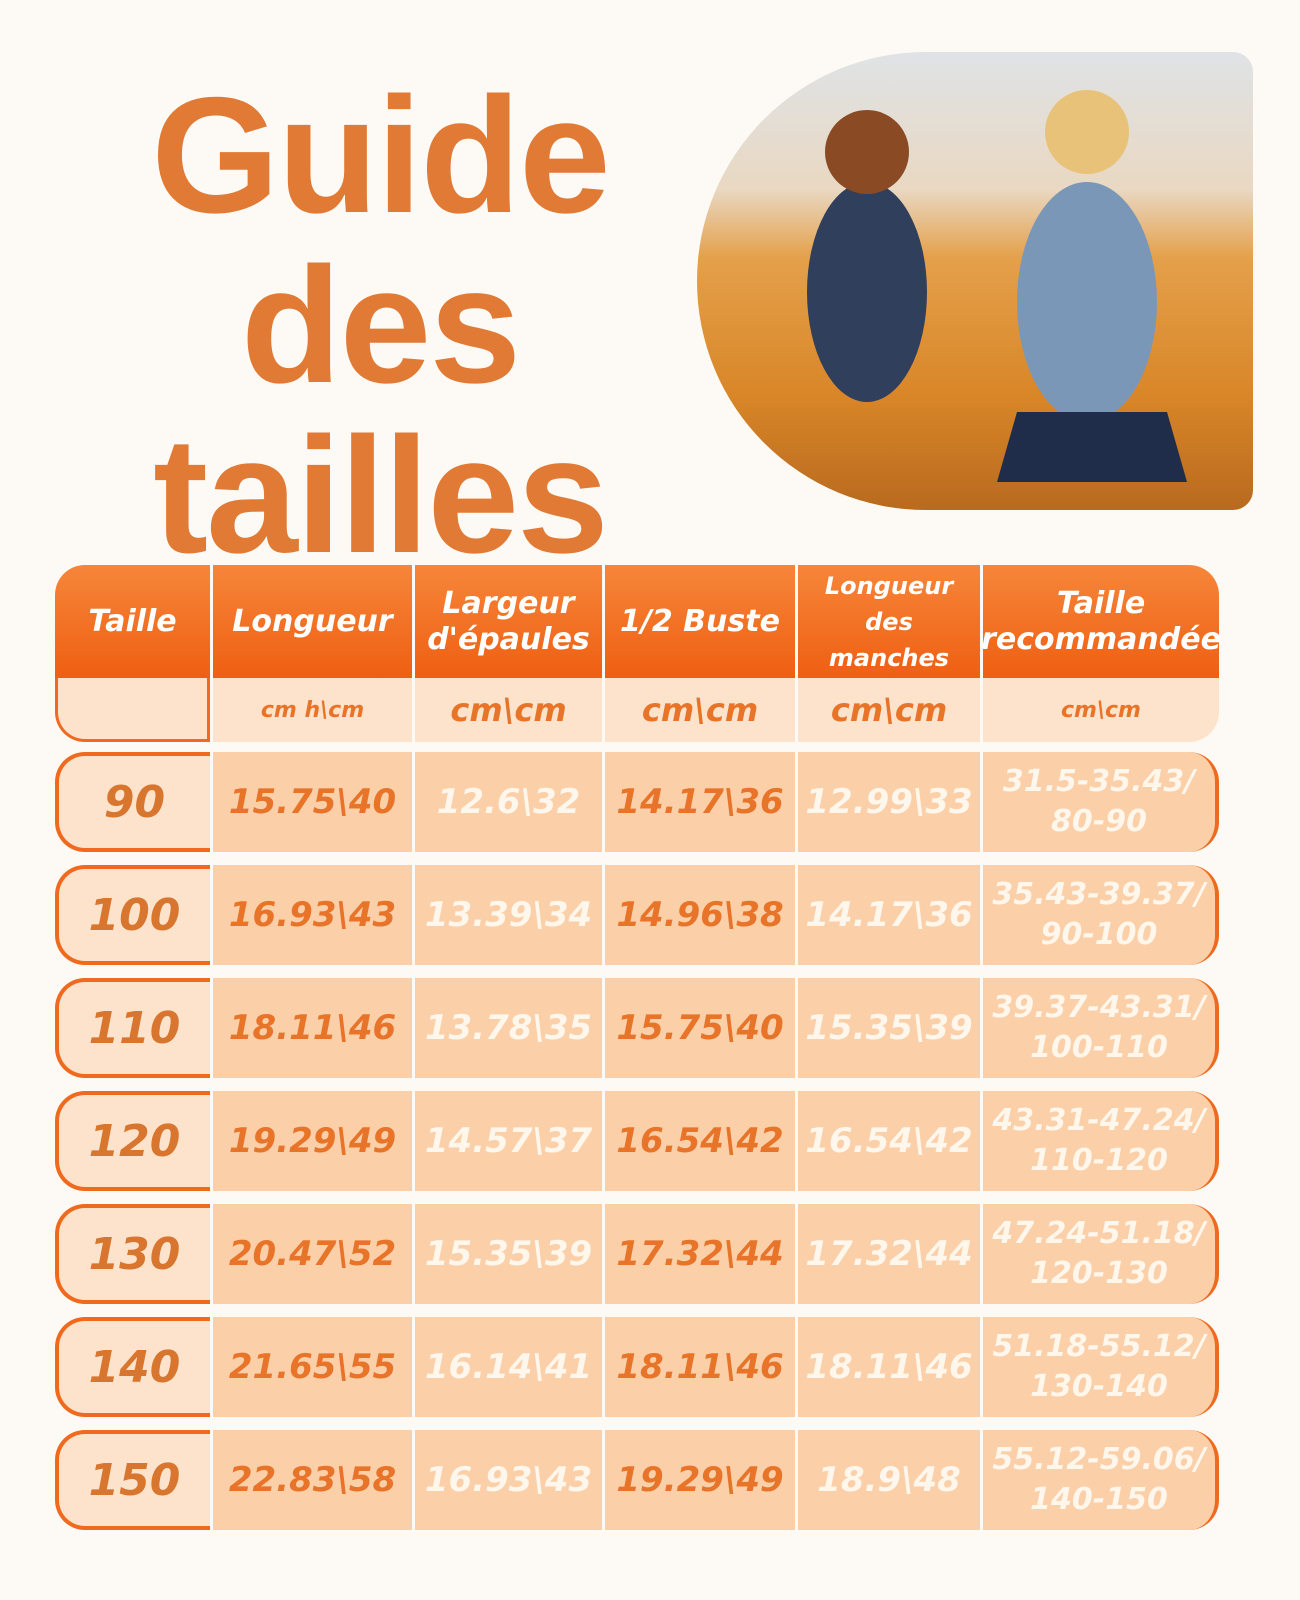 The image size is (1300, 1600). I want to click on cell-text: 110, so click(134, 1028).